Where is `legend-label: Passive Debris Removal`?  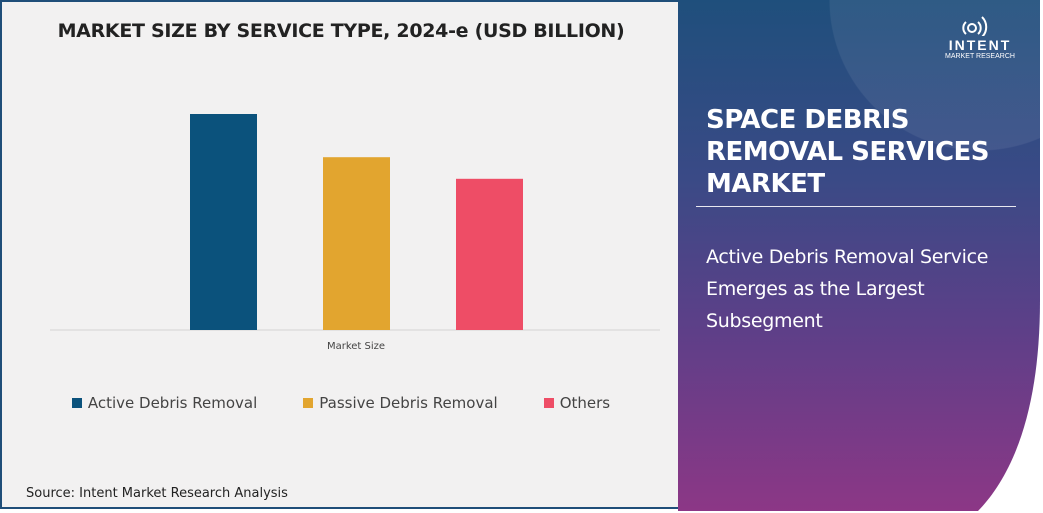
legend-label: Passive Debris Removal is located at coordinates (408, 403).